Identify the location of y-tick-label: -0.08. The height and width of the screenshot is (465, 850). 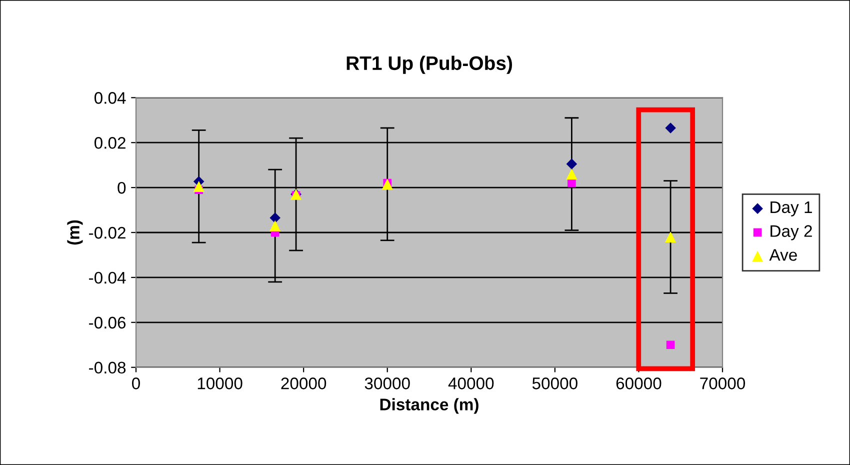
(107, 368).